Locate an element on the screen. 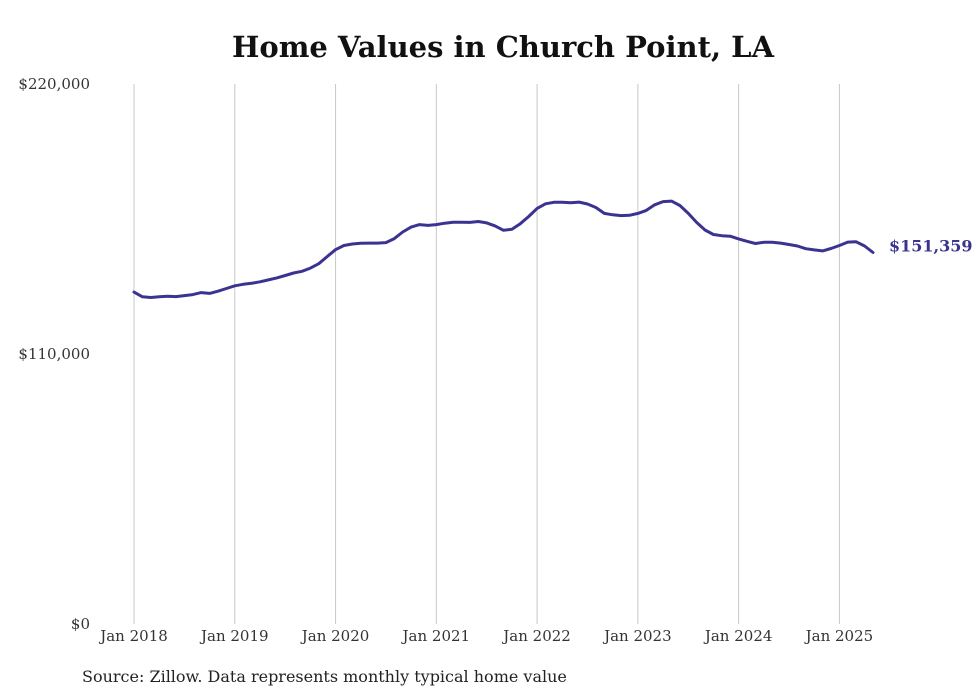 The width and height of the screenshot is (980, 699). y-axis: $220,000 $110,000 $0 is located at coordinates (54, 354).